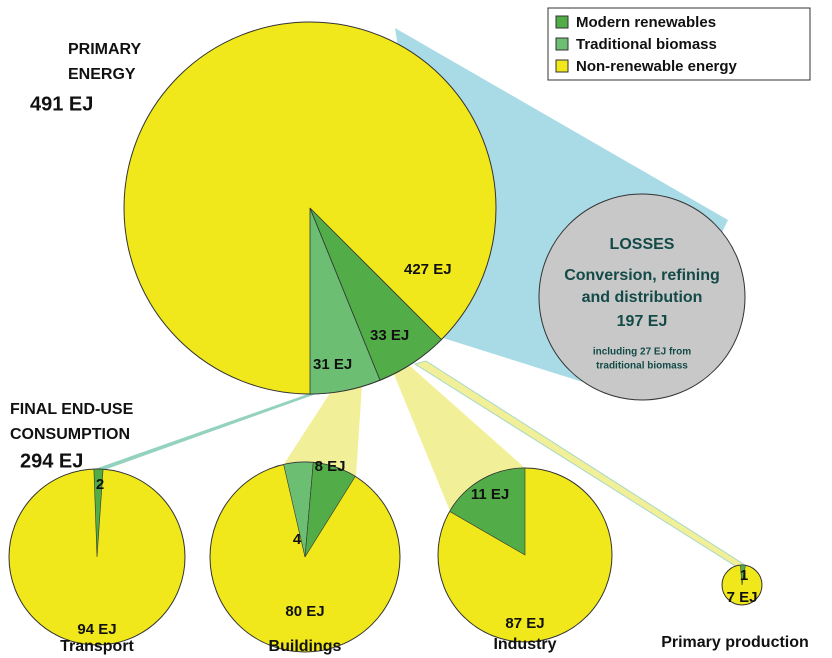  Describe the element at coordinates (735, 642) in the screenshot. I see `sector-name: Primary production` at that location.